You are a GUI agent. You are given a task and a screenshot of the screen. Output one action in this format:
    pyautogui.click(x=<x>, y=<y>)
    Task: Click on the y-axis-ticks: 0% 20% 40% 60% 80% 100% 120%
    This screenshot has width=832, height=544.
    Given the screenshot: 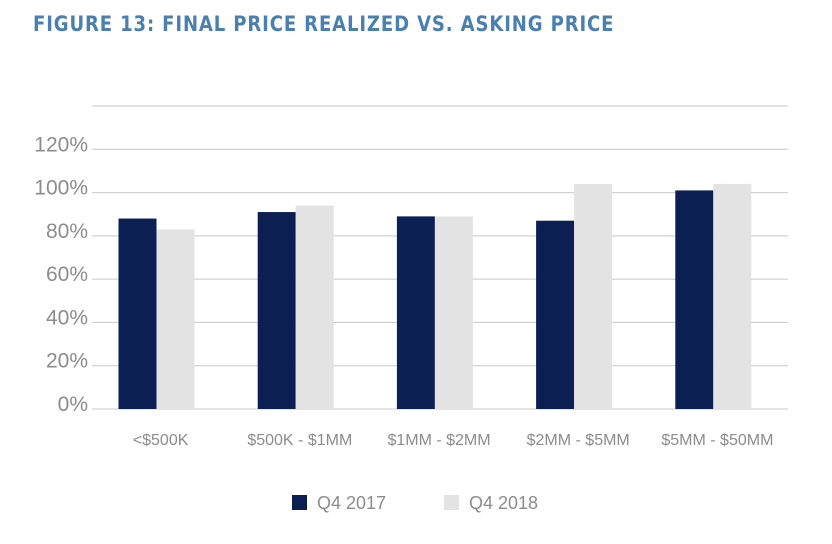 What is the action you would take?
    pyautogui.click(x=61, y=274)
    